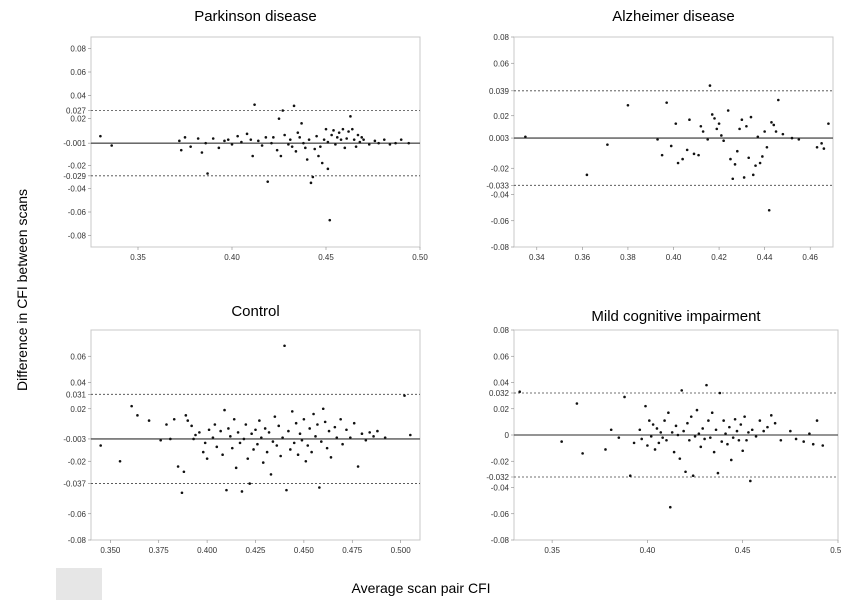 The width and height of the screenshot is (841, 600). What do you see at coordinates (501, 383) in the screenshot?
I see `y-tick-label: 0.04` at bounding box center [501, 383].